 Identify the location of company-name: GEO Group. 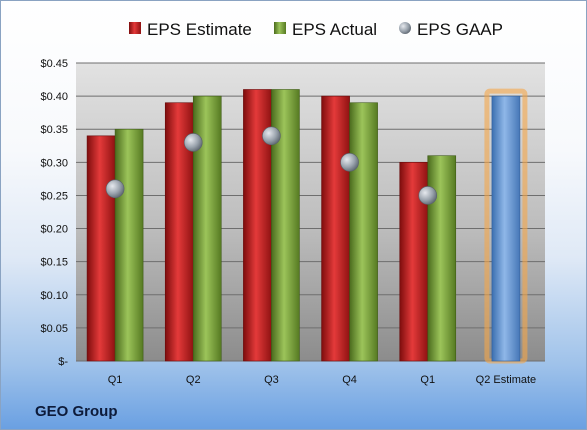
(76, 411).